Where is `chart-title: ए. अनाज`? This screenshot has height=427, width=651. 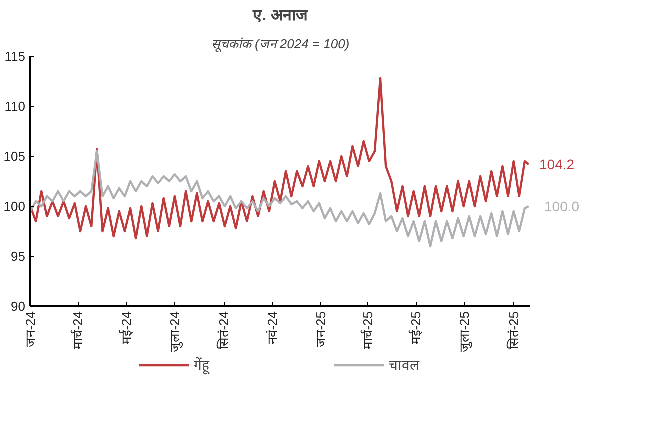 chart-title: ए. अनाज is located at coordinates (280, 16).